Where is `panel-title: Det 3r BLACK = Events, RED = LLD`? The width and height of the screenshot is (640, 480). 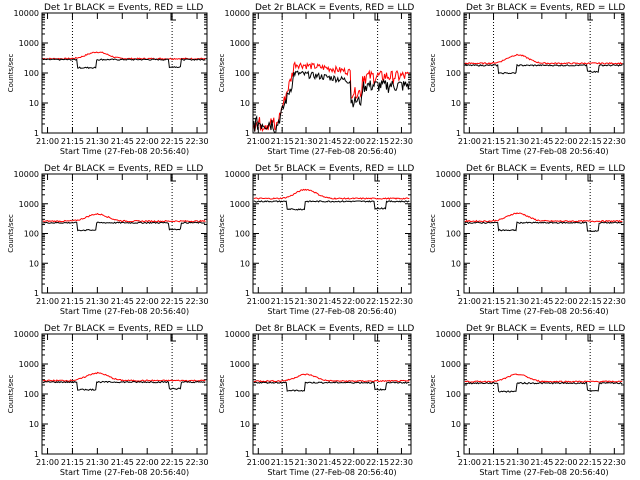
panel-title: Det 3r BLACK = Events, RED = LLD is located at coordinates (545, 8).